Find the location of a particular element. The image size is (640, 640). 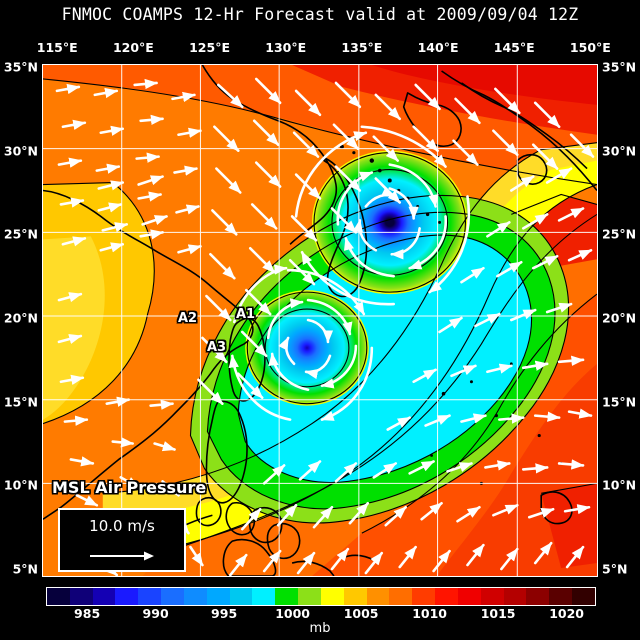

wind-scale-legend: 10.0 m/s is located at coordinates (122, 540).